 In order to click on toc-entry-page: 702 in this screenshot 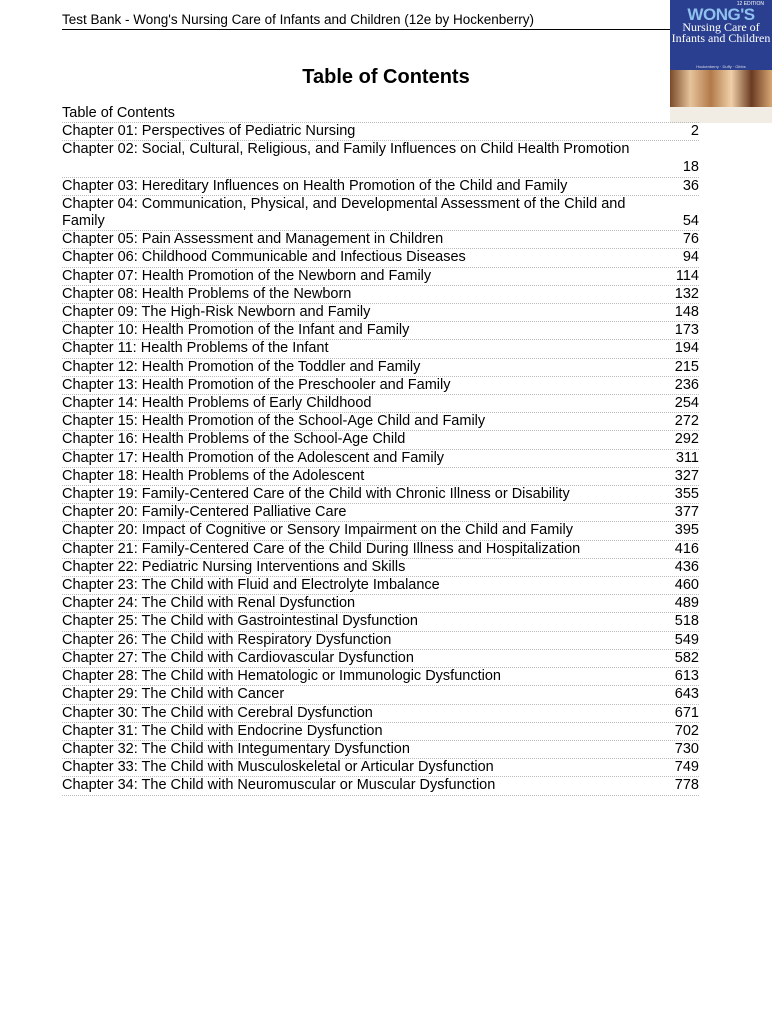, I will do `click(686, 730)`.